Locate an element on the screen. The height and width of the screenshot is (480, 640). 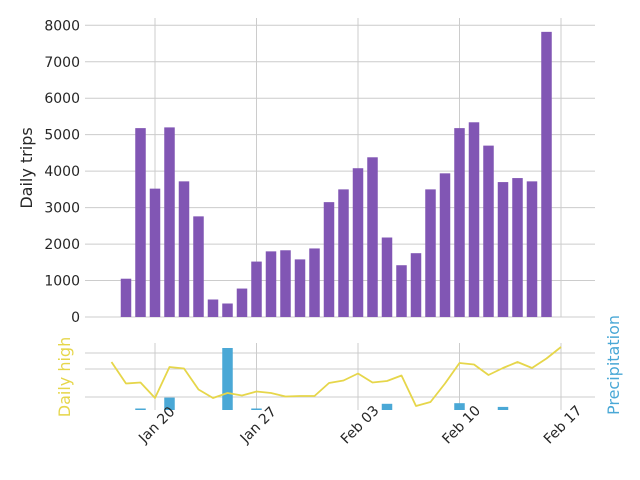
x-tick-label: Feb 03 is located at coordinates (360, 425).